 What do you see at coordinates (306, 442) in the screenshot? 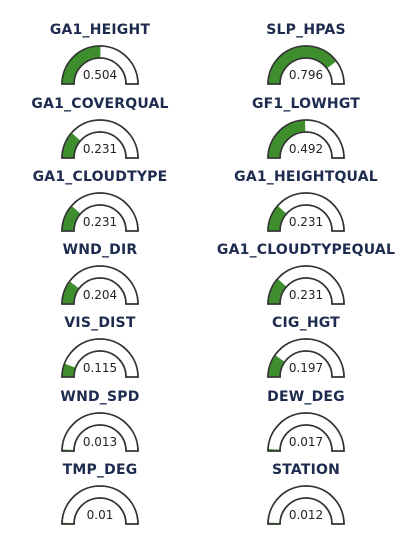
I see `gauge-value: 0.017` at bounding box center [306, 442].